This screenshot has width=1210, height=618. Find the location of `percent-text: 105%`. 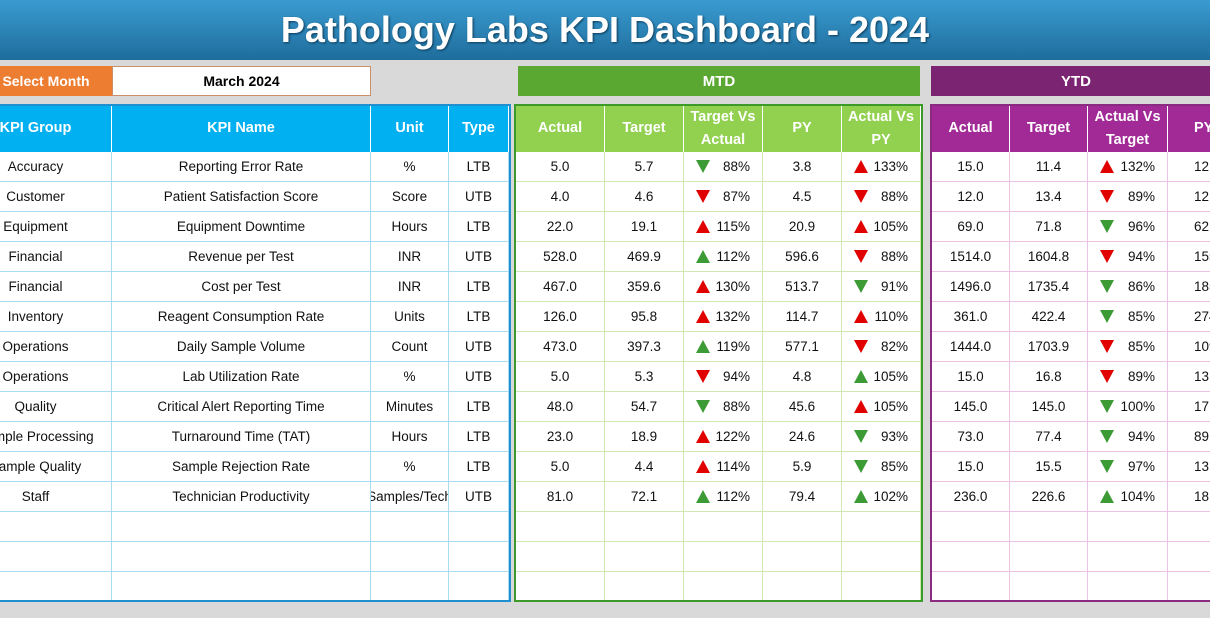

percent-text: 105% is located at coordinates (890, 376).